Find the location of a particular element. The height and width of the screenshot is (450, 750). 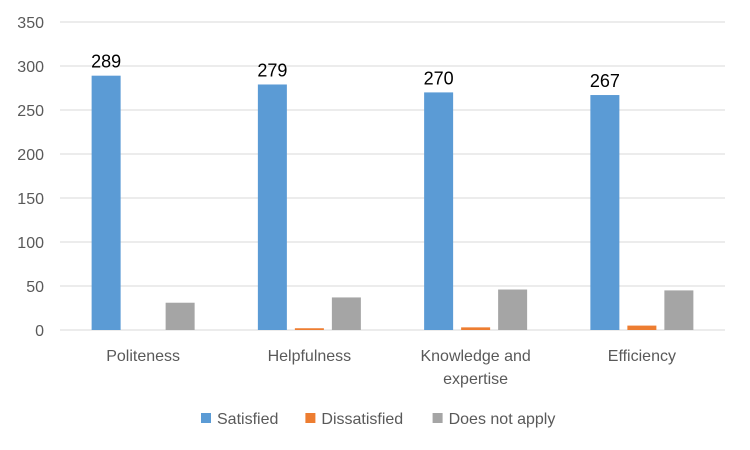

bar-satisfied-politeness is located at coordinates (106, 203).